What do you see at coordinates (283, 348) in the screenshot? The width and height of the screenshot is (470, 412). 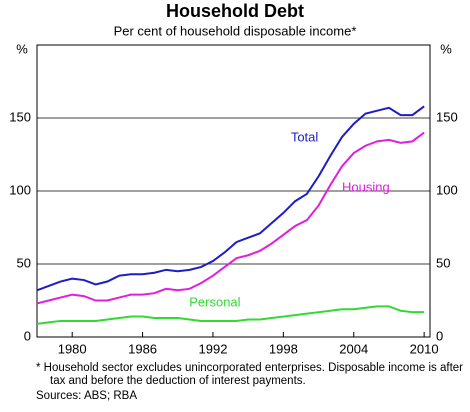 I see `x-tick-label: 1998` at bounding box center [283, 348].